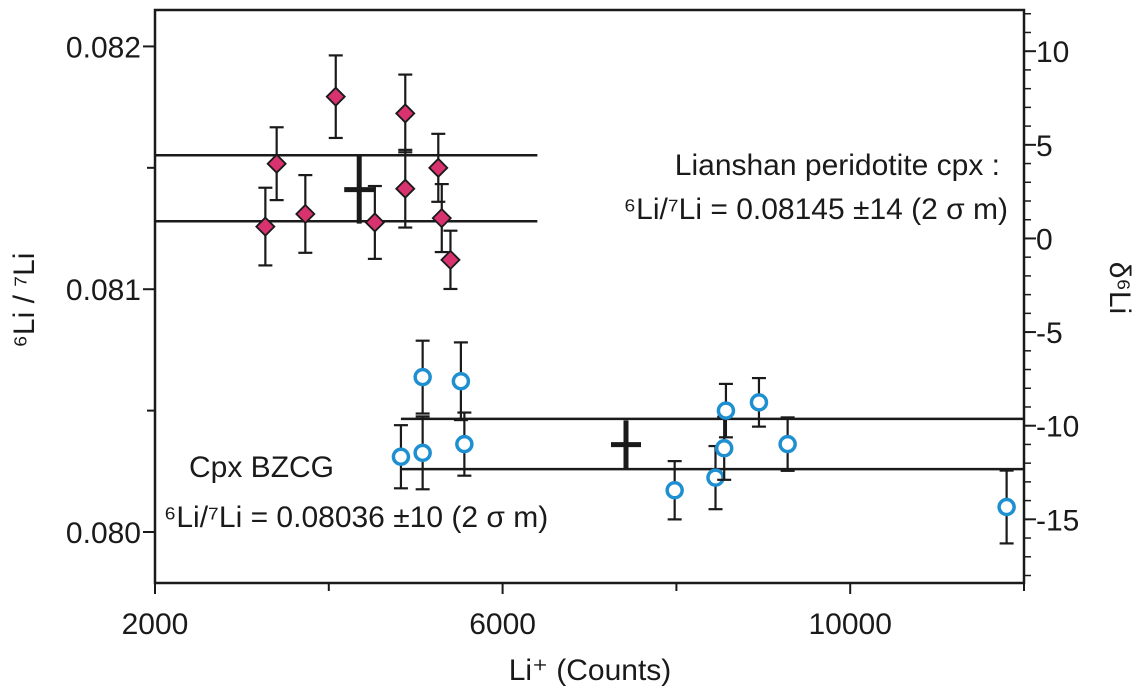 Image resolution: width=1133 pixels, height=693 pixels. I want to click on series-lianshan, so click(358, 172).